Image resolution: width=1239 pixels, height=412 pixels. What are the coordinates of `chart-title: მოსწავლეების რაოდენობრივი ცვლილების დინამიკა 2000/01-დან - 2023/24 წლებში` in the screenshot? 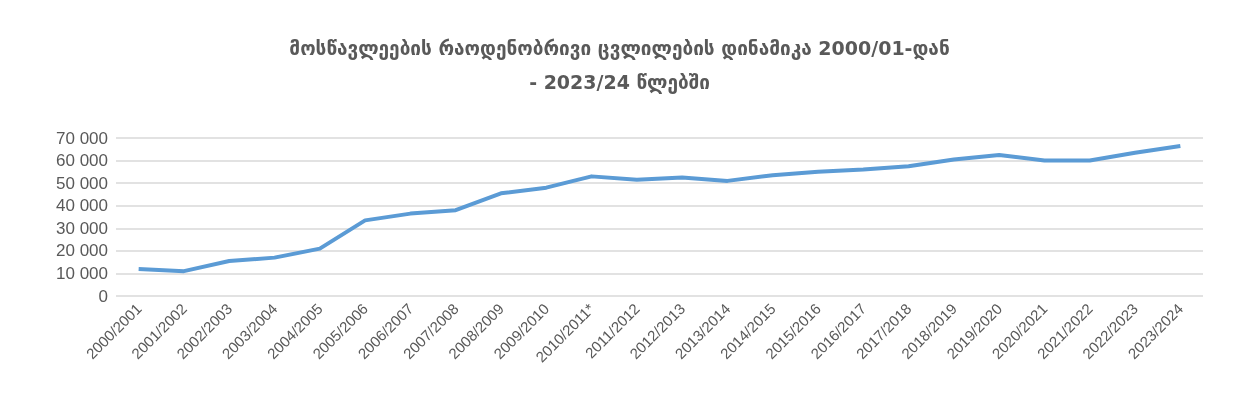 It's located at (619, 65).